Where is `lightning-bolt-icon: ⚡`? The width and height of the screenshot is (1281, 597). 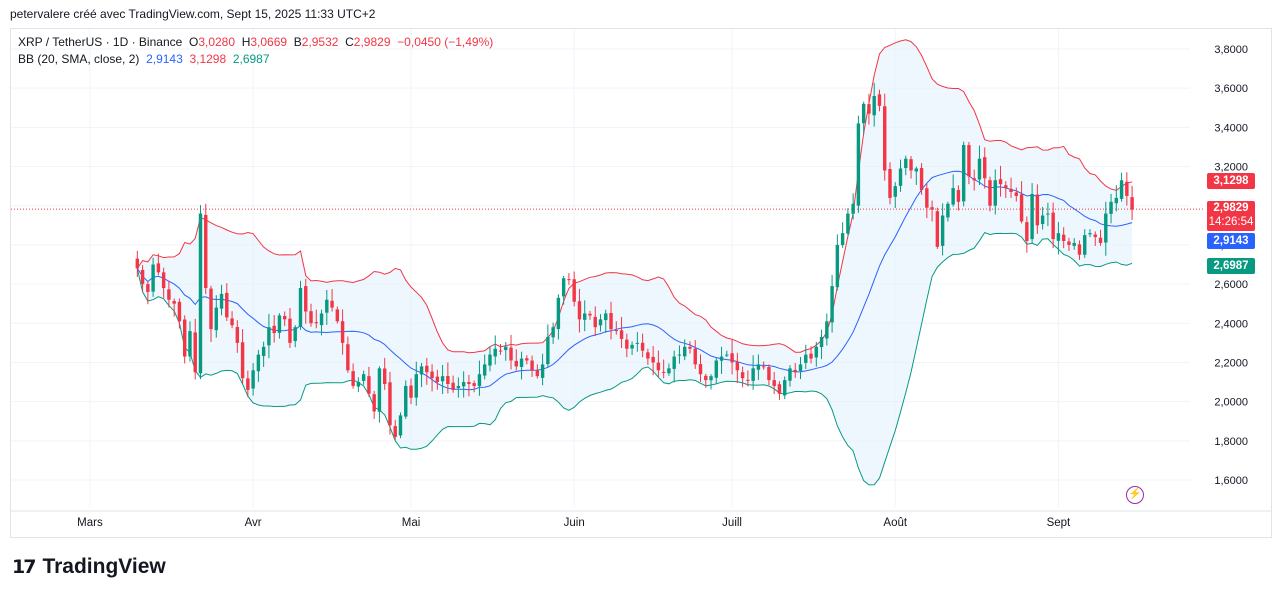
lightning-bolt-icon: ⚡ is located at coordinates (1135, 495).